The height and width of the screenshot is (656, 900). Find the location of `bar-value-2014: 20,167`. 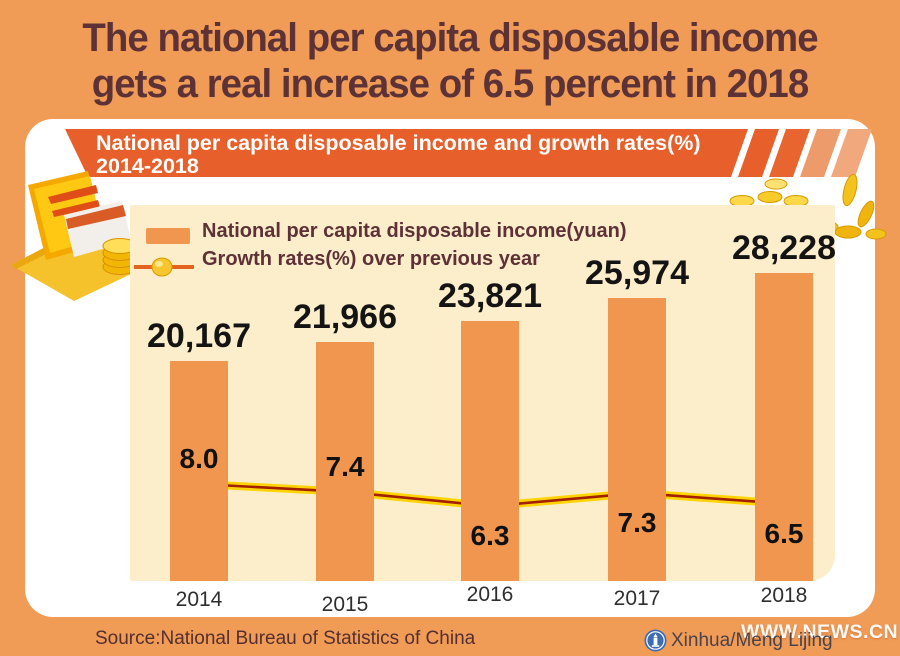

bar-value-2014: 20,167 is located at coordinates (199, 336).